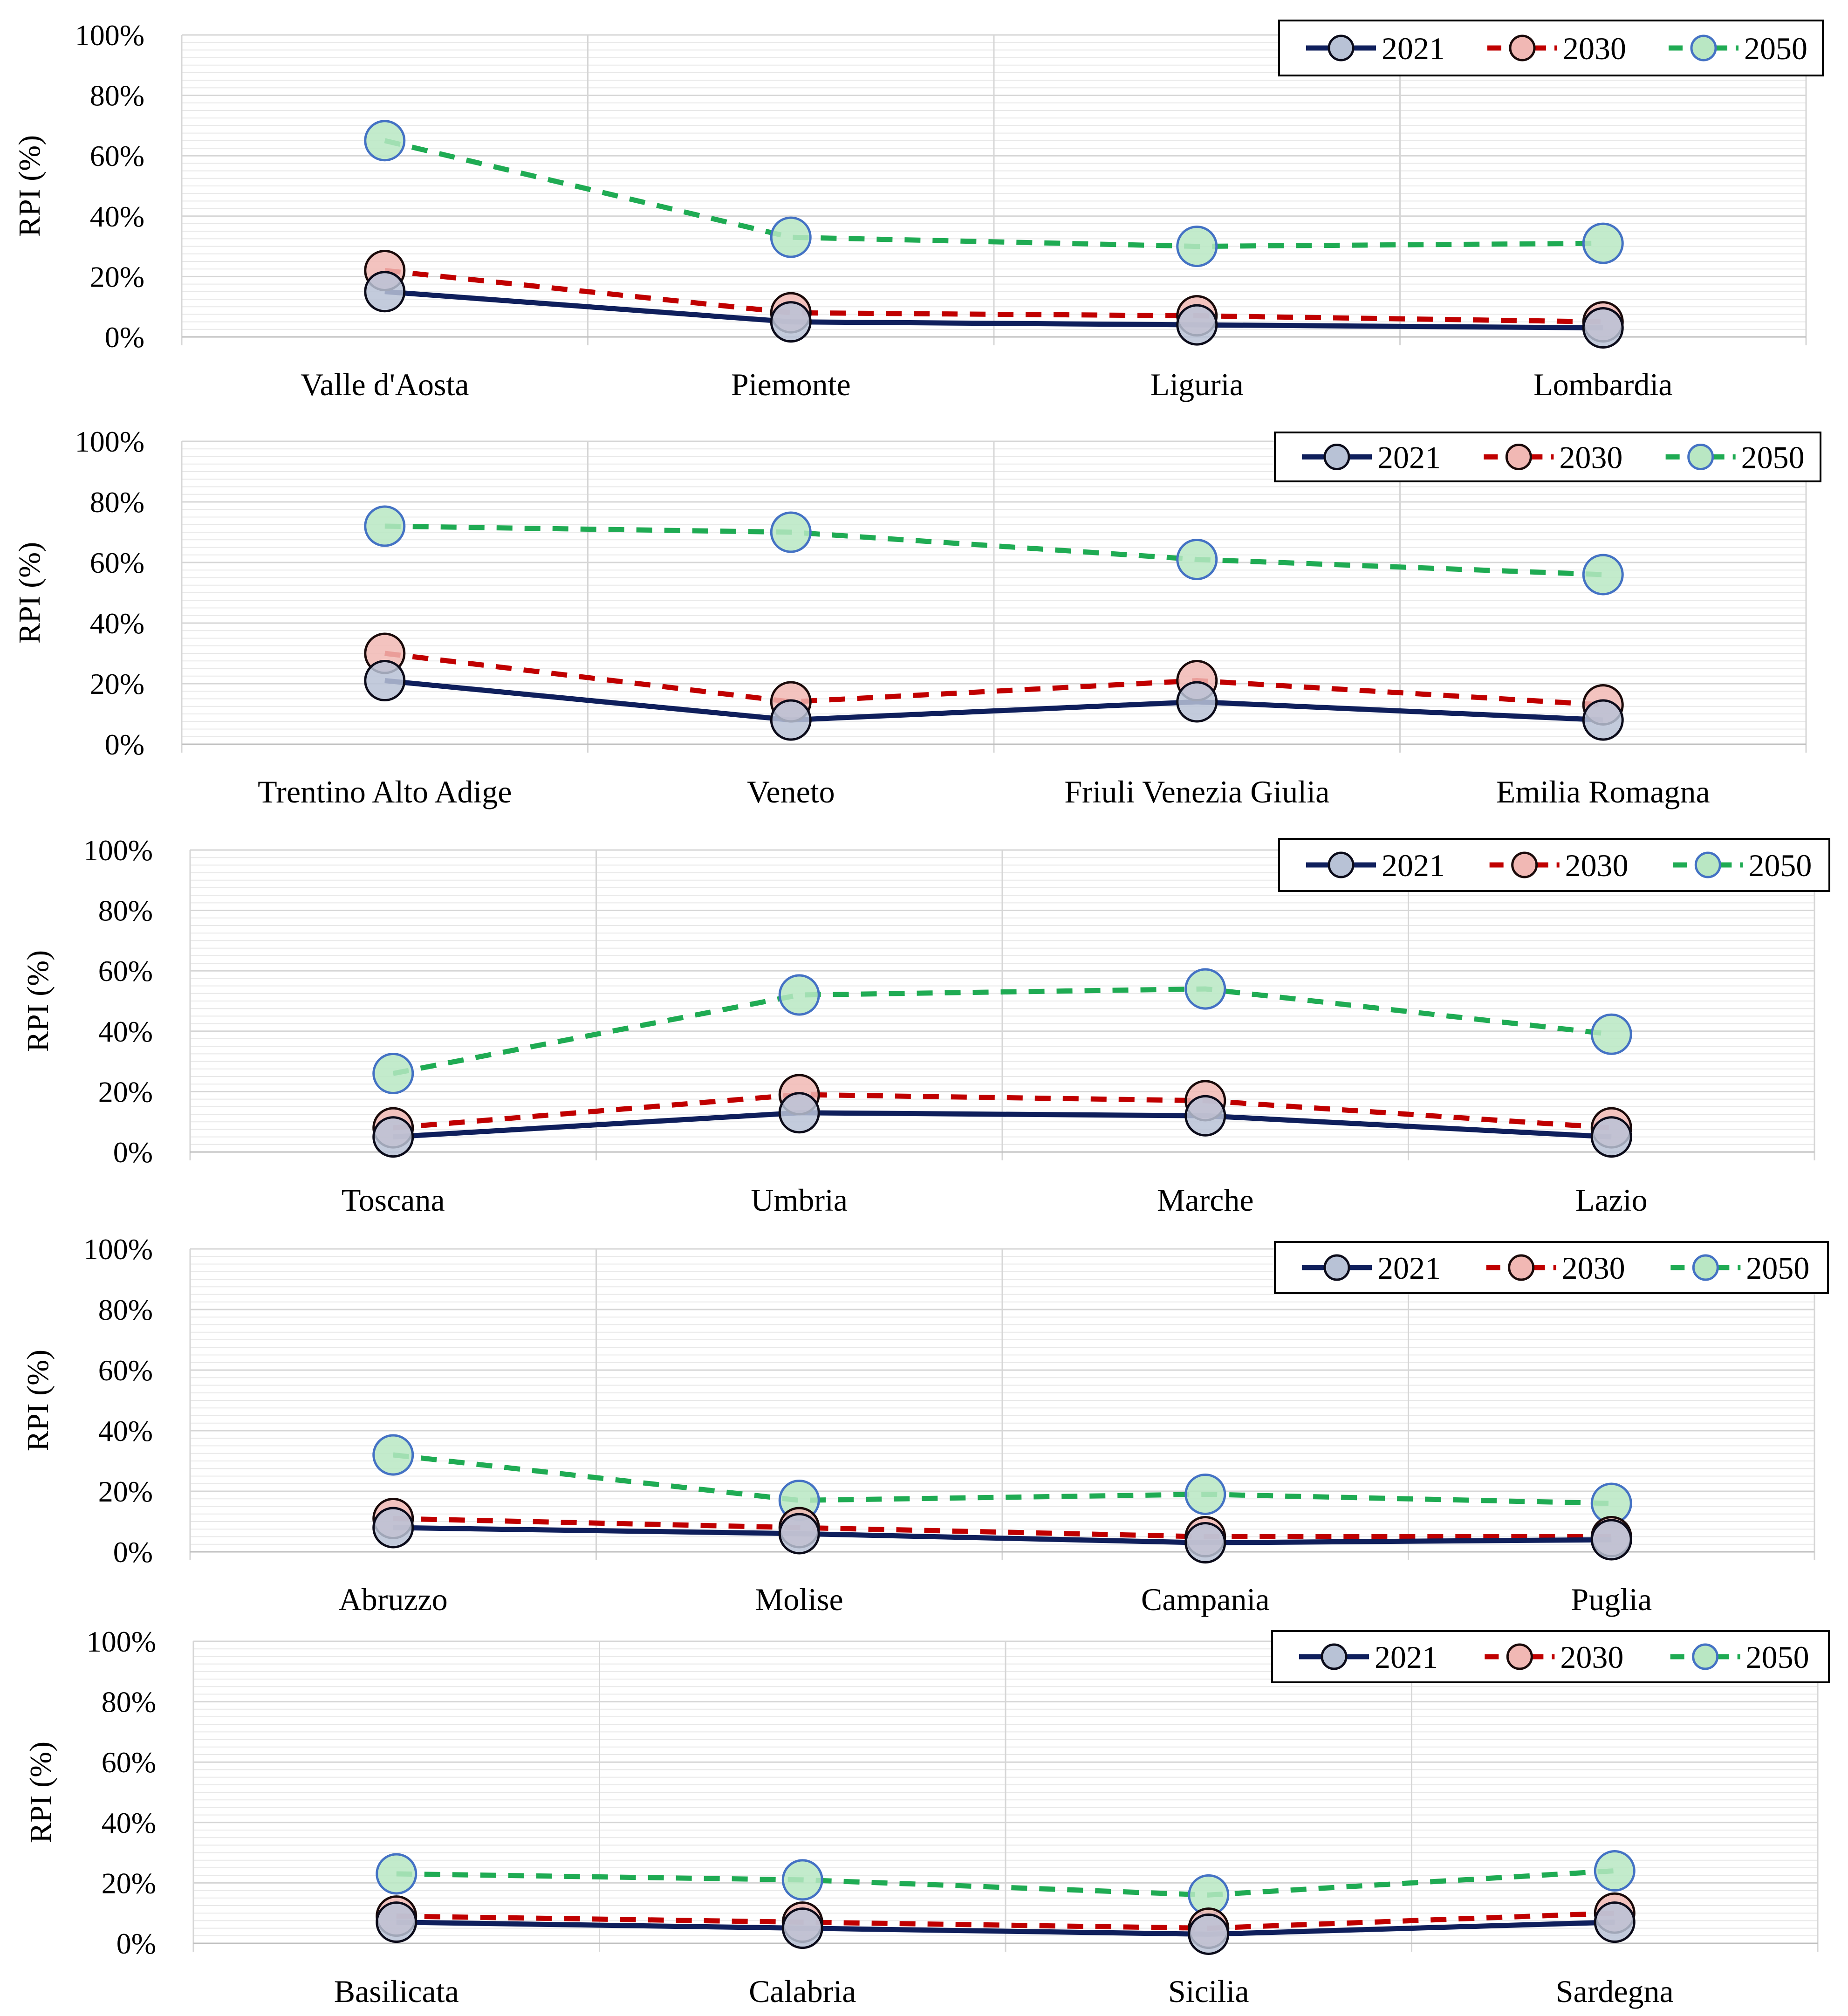  What do you see at coordinates (385, 385) in the screenshot?
I see `category-label: Valle d'Aosta` at bounding box center [385, 385].